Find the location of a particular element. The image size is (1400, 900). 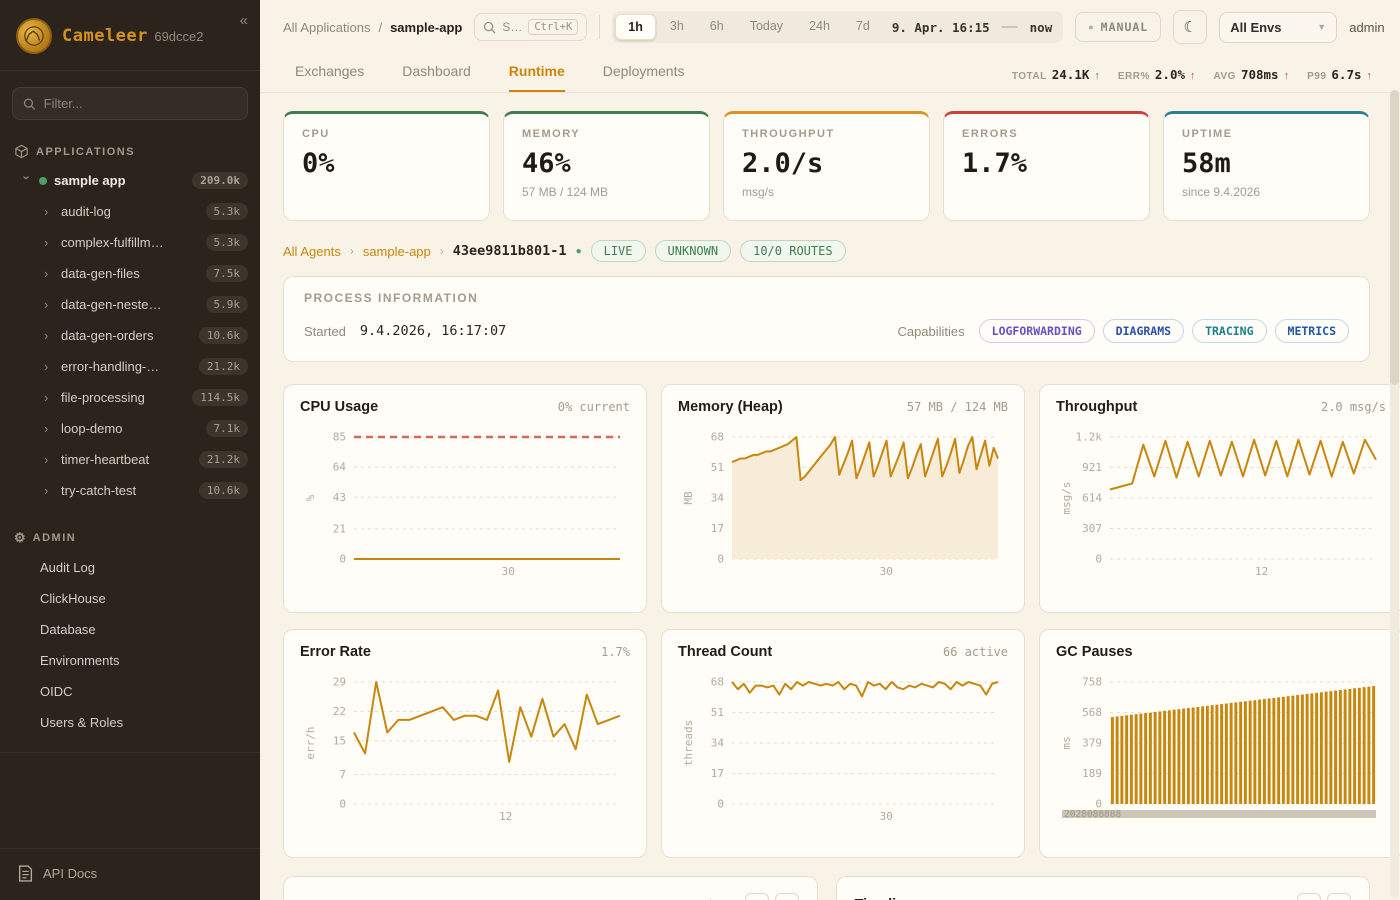

range-pill-1h: 1h is located at coordinates (635, 27).